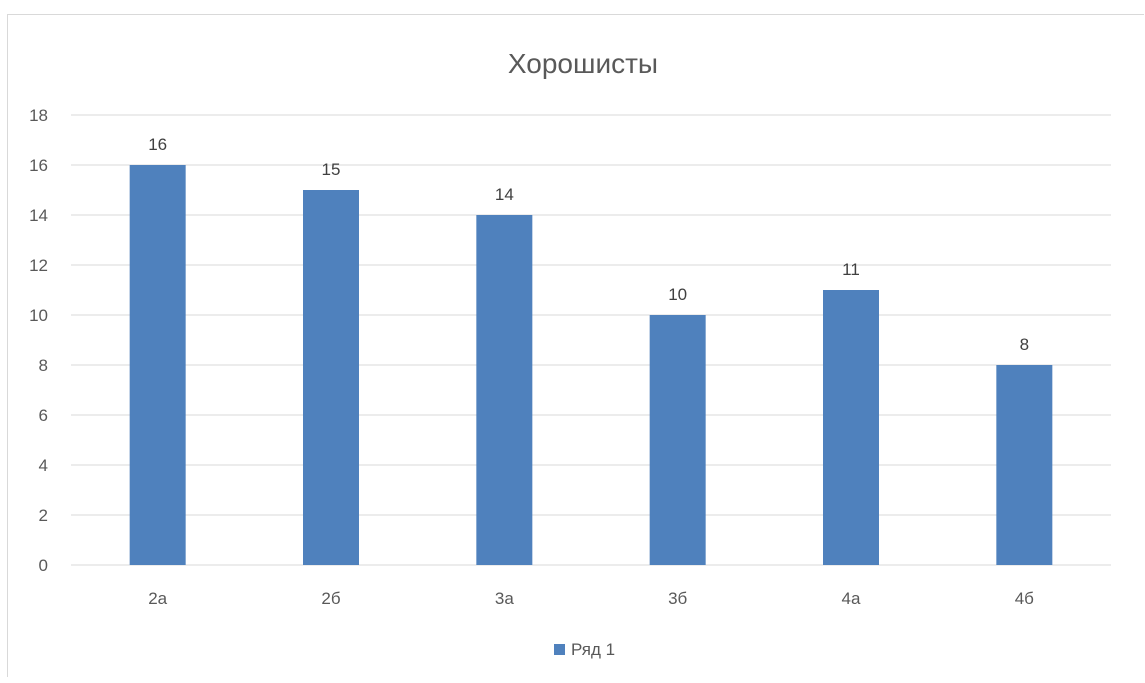 The width and height of the screenshot is (1145, 683). Describe the element at coordinates (504, 598) in the screenshot. I see `x-tick-label: 3а` at that location.